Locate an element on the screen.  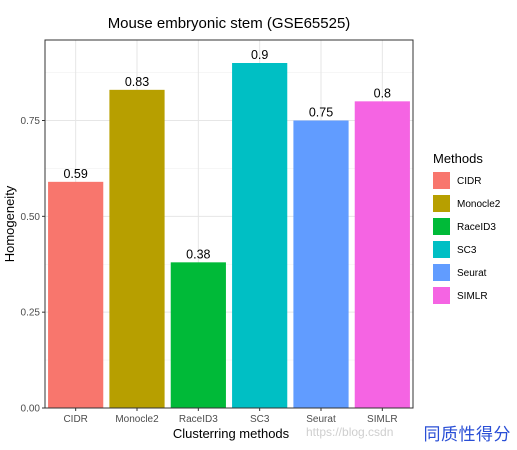
y-axis-ticks: 0.00 0.25 0.50 0.75 is located at coordinates (33, 265).